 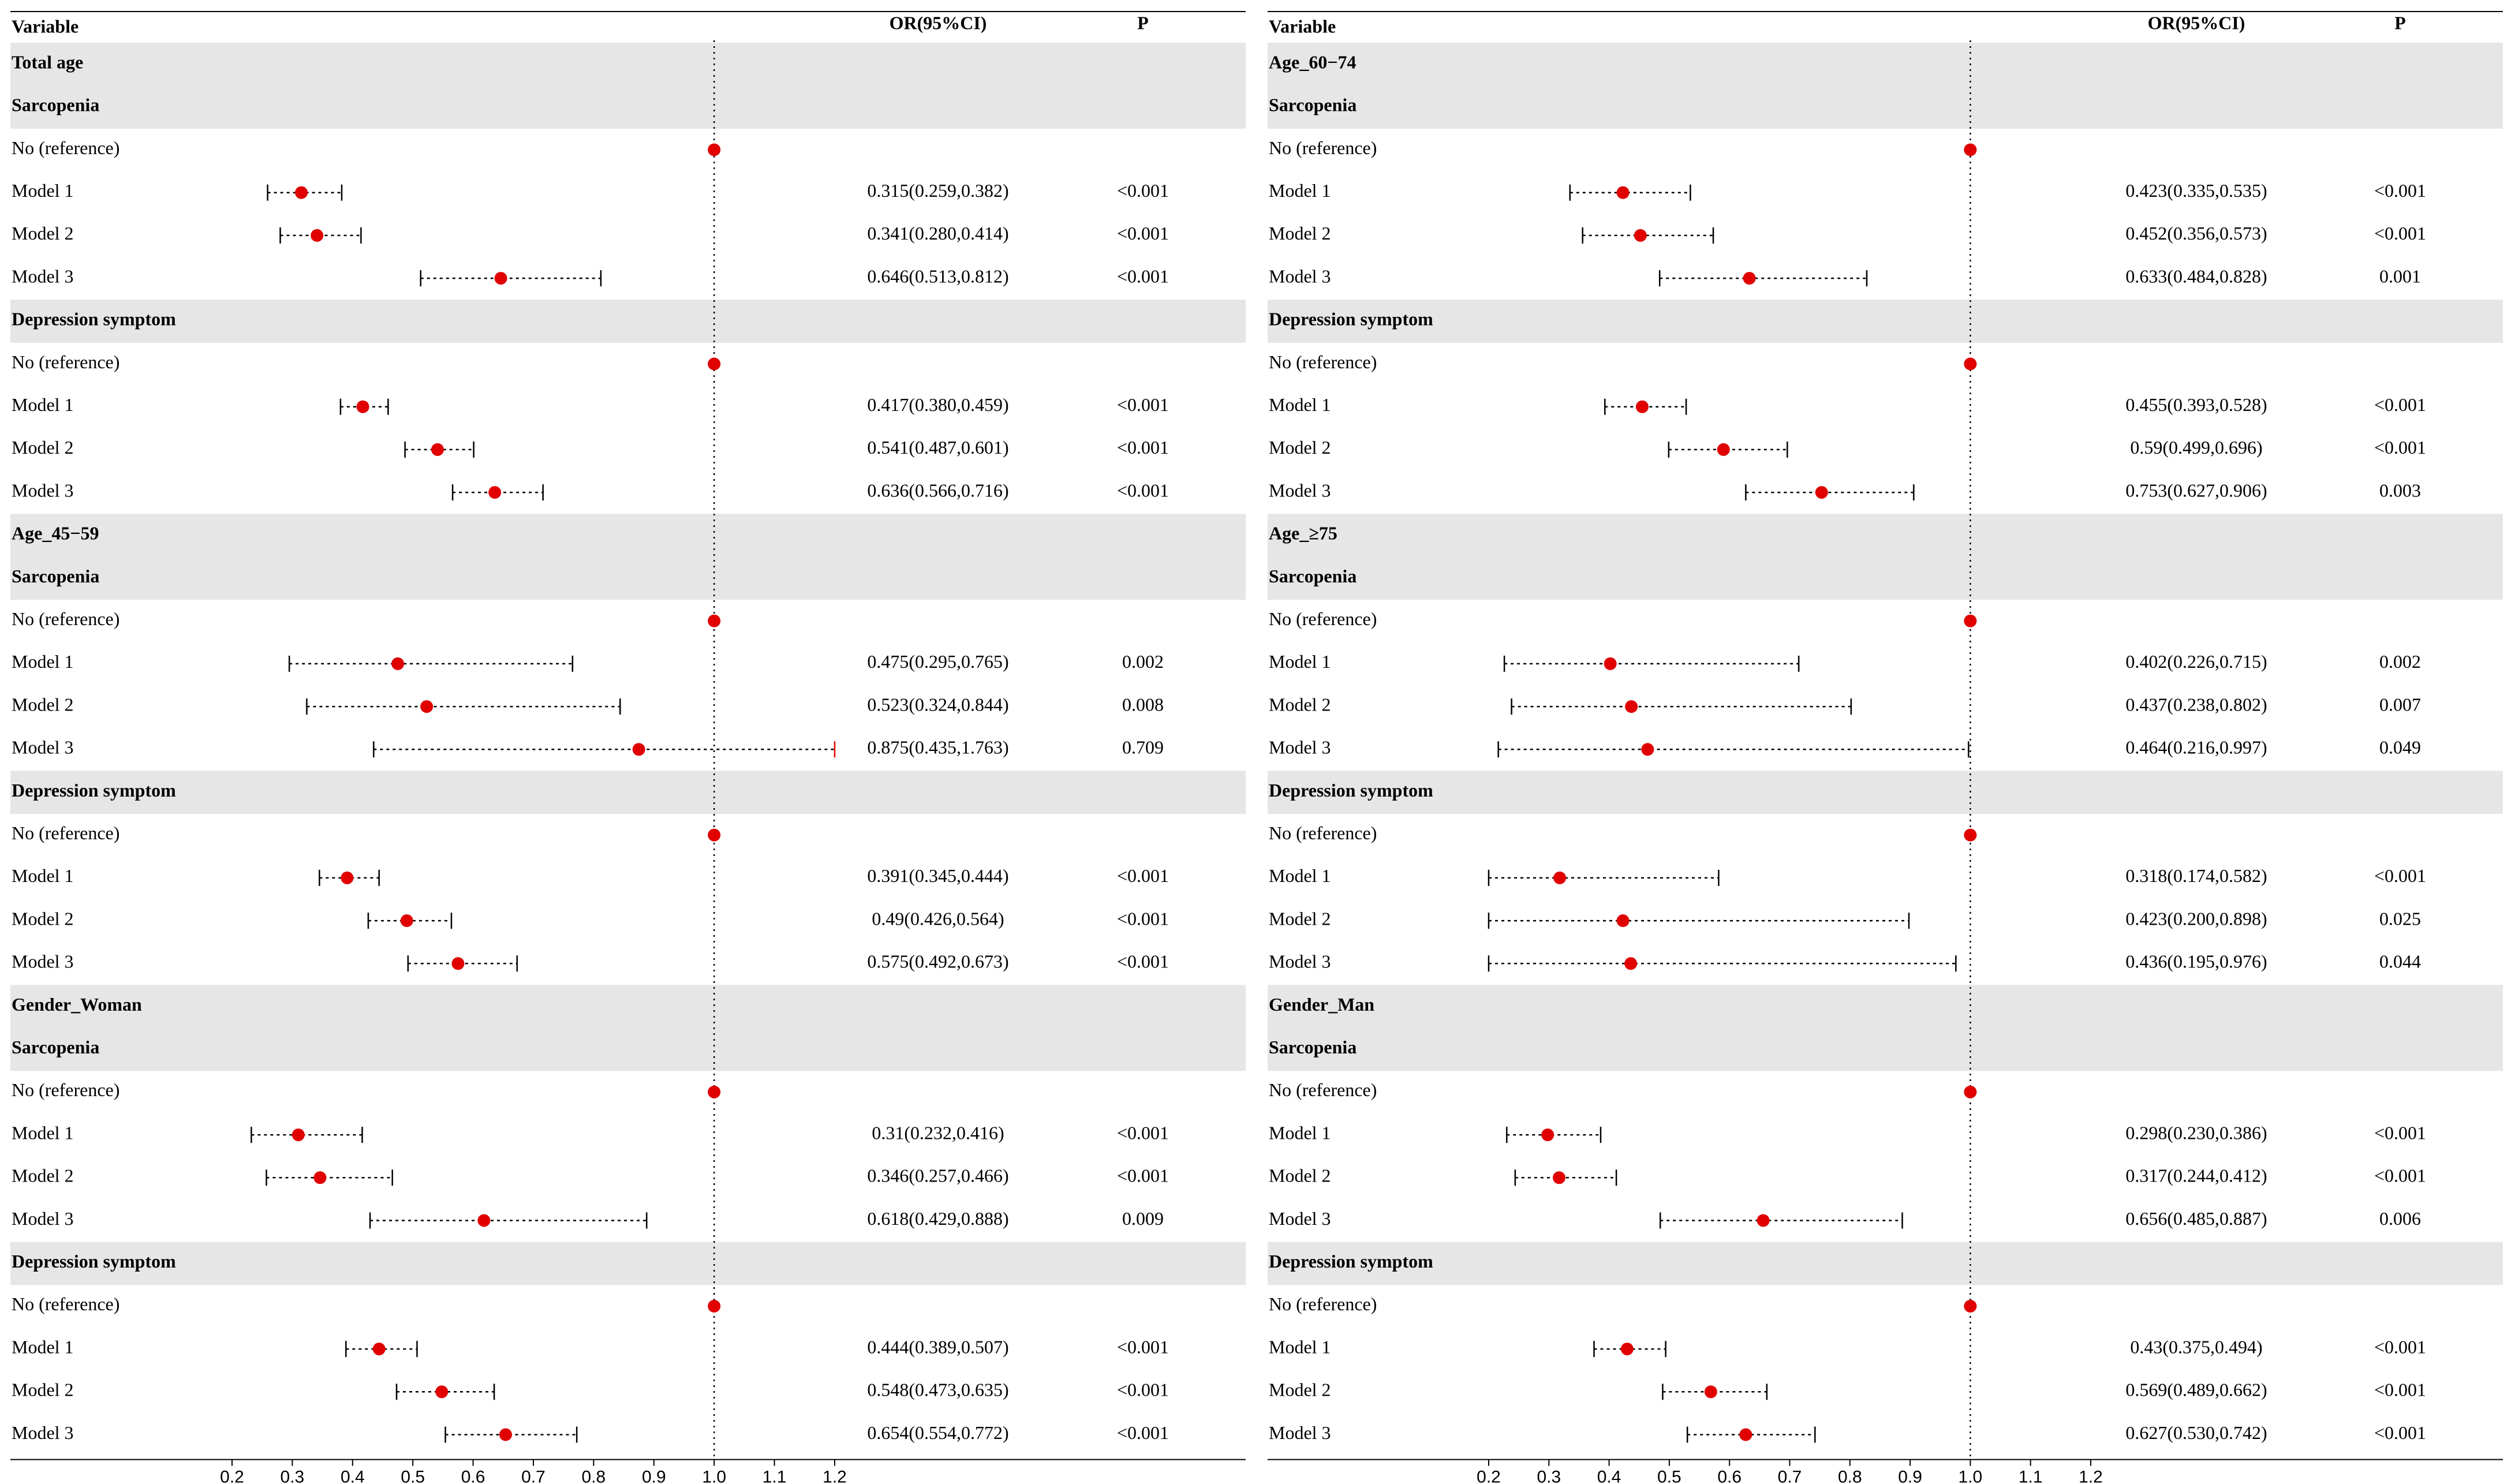 What do you see at coordinates (2196, 919) in the screenshot?
I see `or-ci-value: 0.423(0.200,0.898)` at bounding box center [2196, 919].